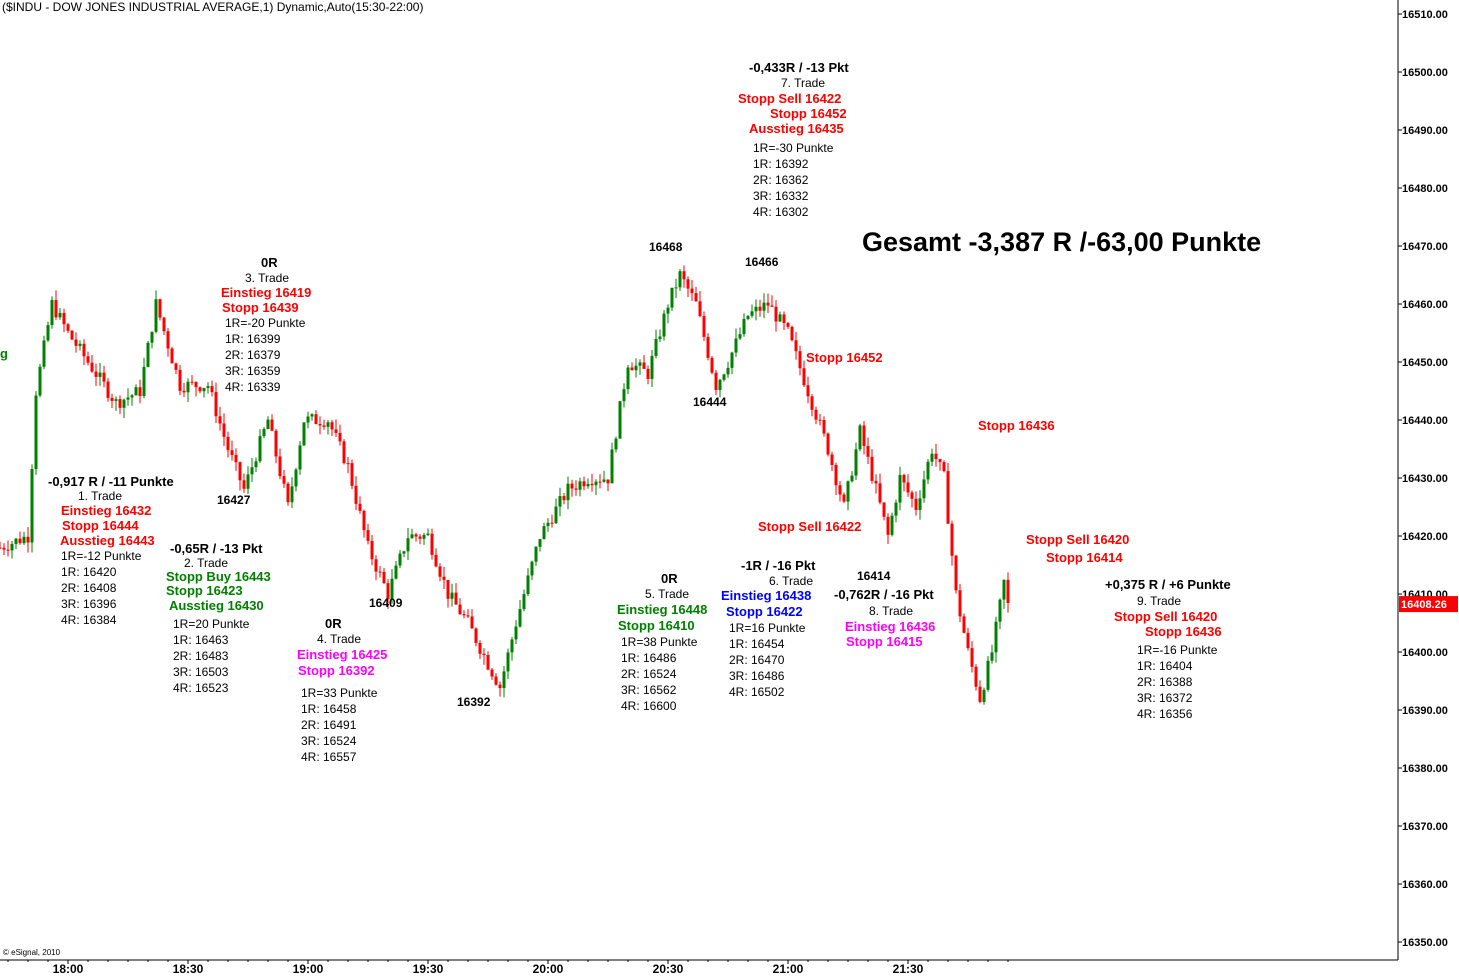  What do you see at coordinates (781, 164) in the screenshot?
I see `trade7-r1: 1R: 16392` at bounding box center [781, 164].